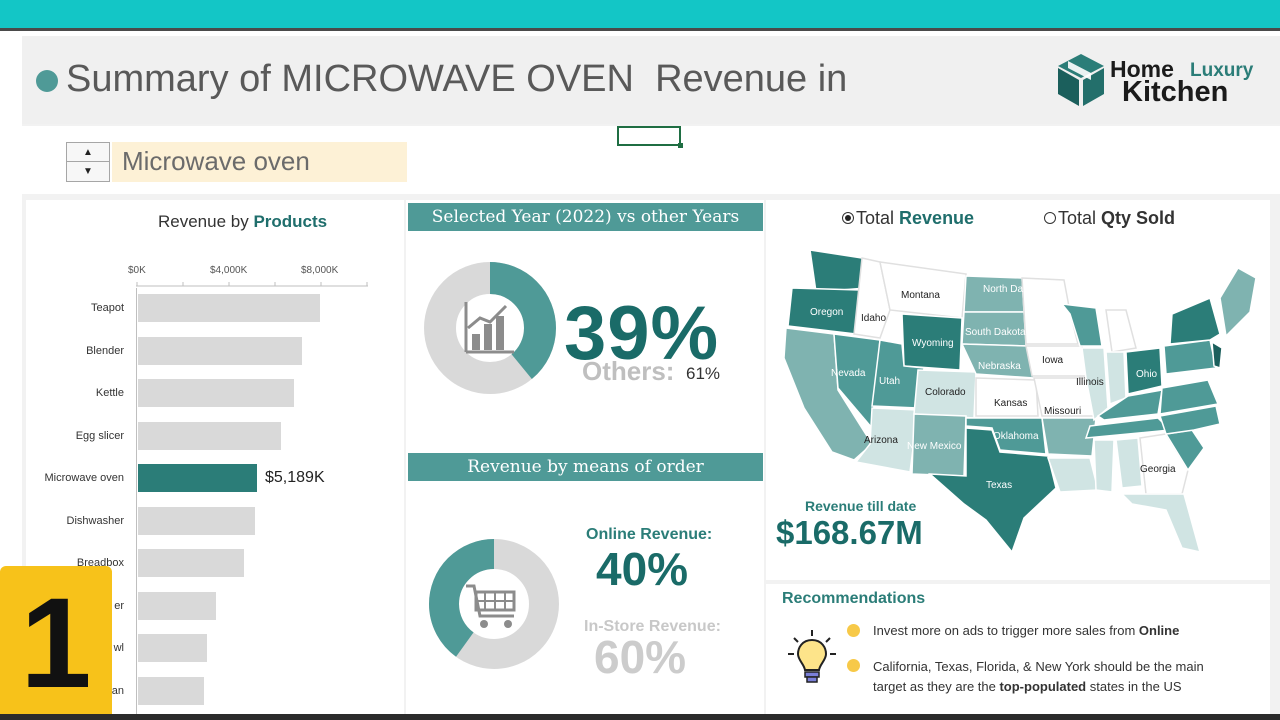 This screenshot has width=1280, height=720. What do you see at coordinates (849, 532) in the screenshot?
I see `revenue-till-date-value: $168.67M` at bounding box center [849, 532].